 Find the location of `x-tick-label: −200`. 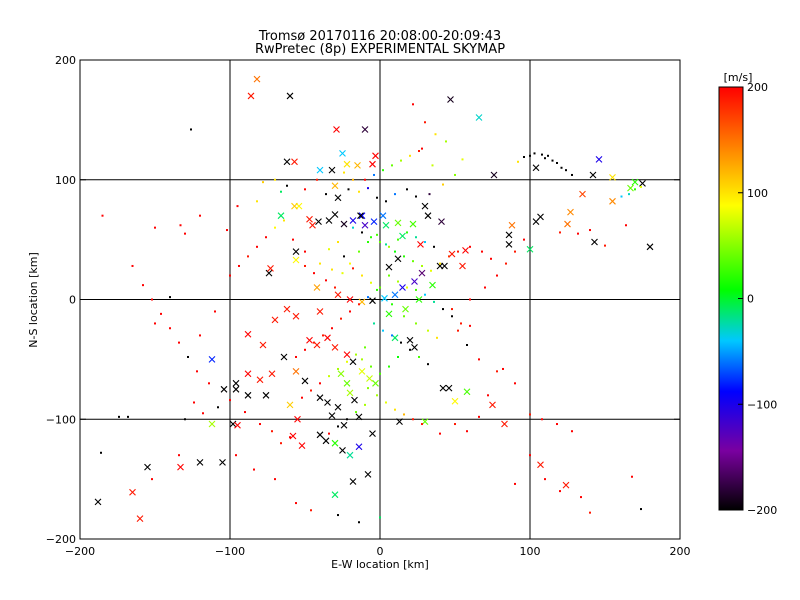

x-tick-label: −200 is located at coordinates (80, 551).